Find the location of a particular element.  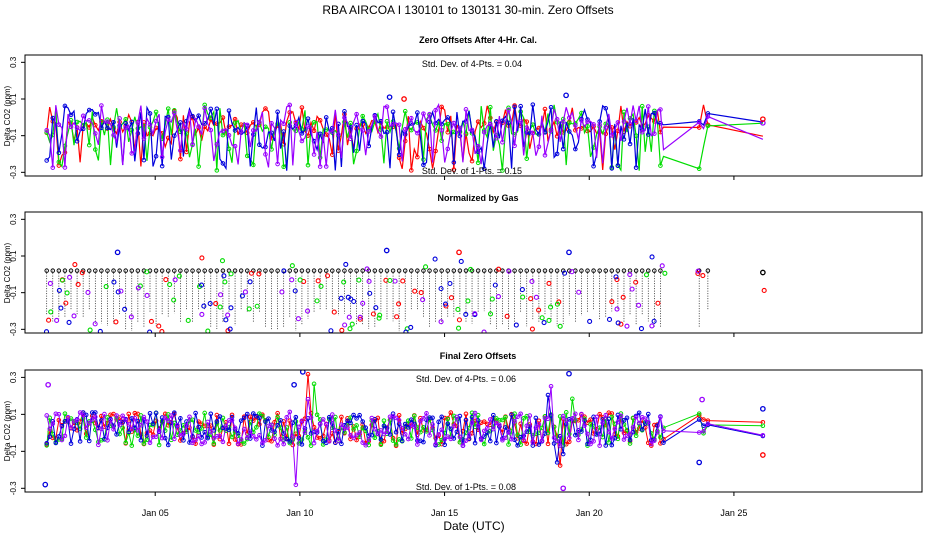

panel-3-blue-series is located at coordinates (405, 428).